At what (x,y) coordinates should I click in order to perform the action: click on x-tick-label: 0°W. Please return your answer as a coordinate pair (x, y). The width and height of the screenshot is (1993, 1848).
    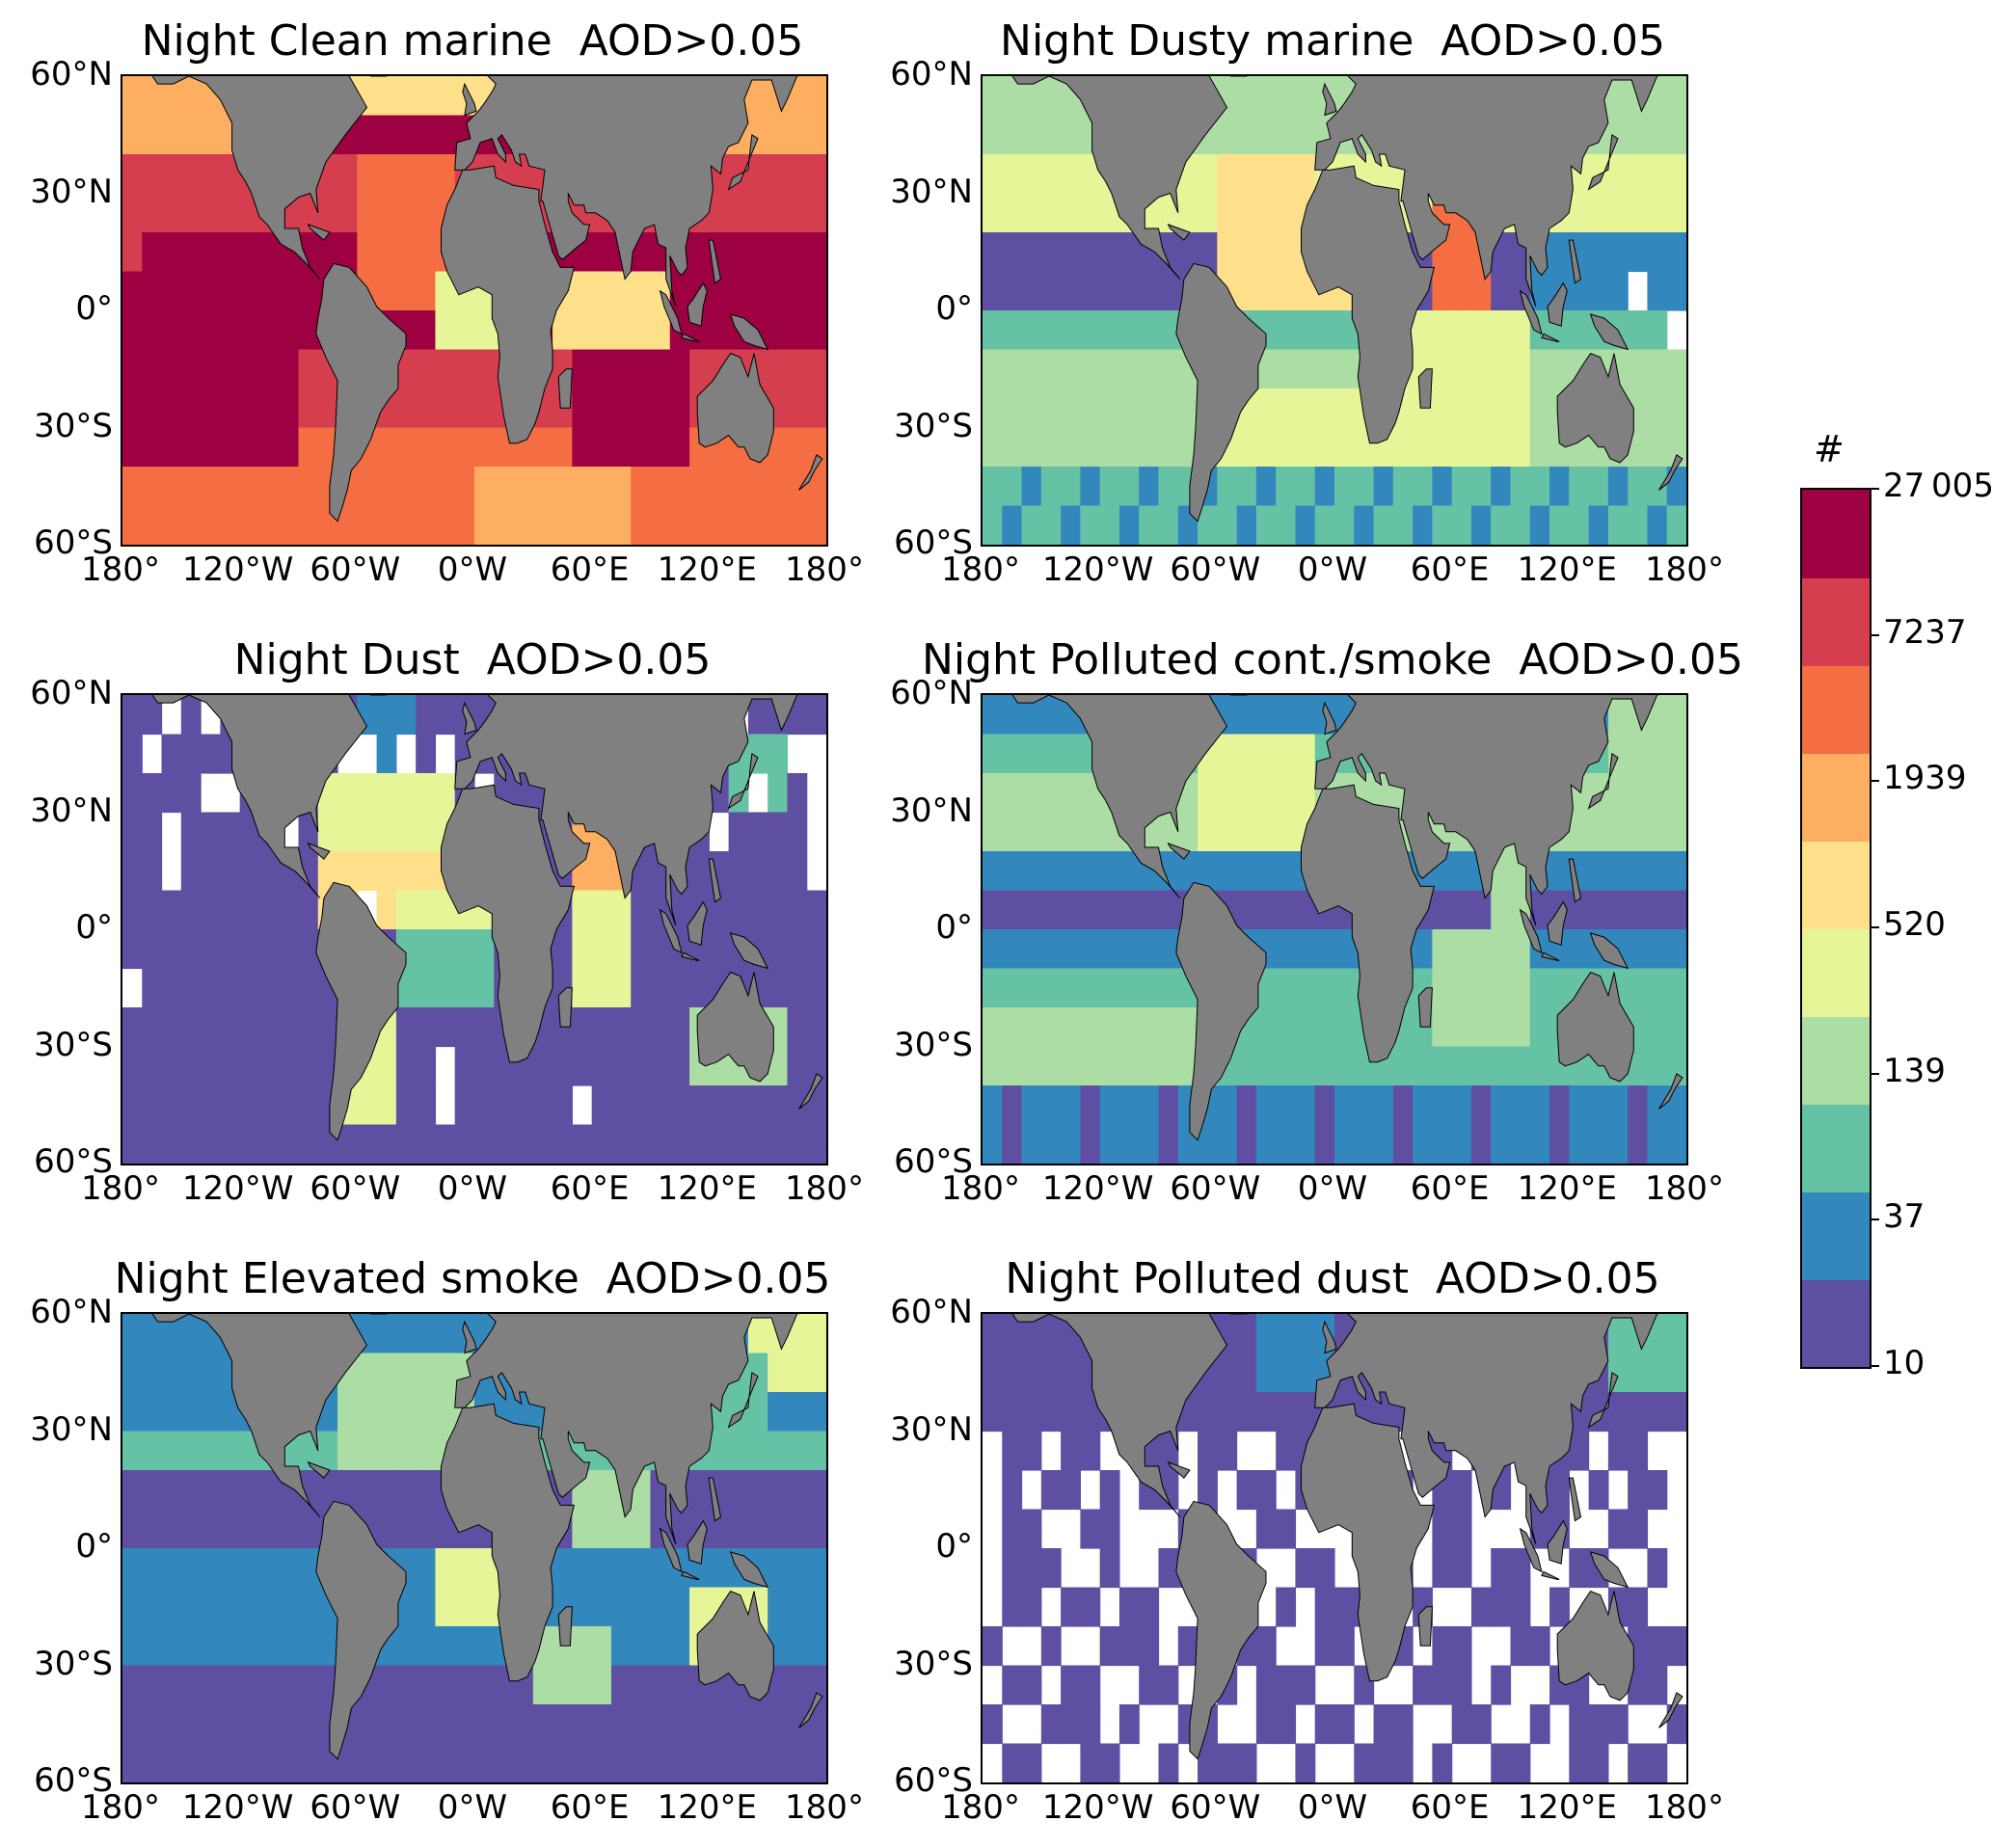
    Looking at the image, I should click on (1332, 1808).